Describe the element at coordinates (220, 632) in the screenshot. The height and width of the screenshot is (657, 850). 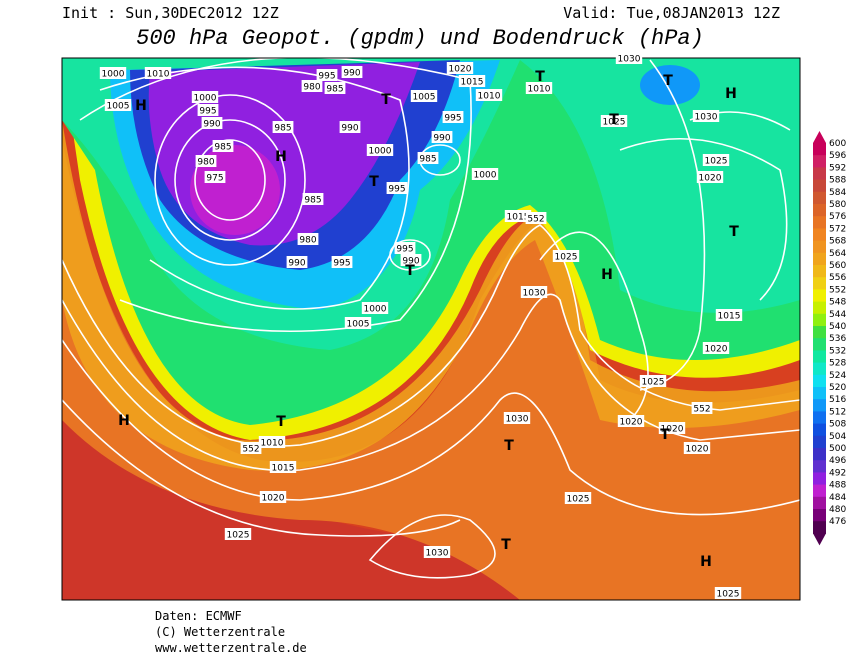
I see `copyright: (C) Wetterzentrale` at that location.